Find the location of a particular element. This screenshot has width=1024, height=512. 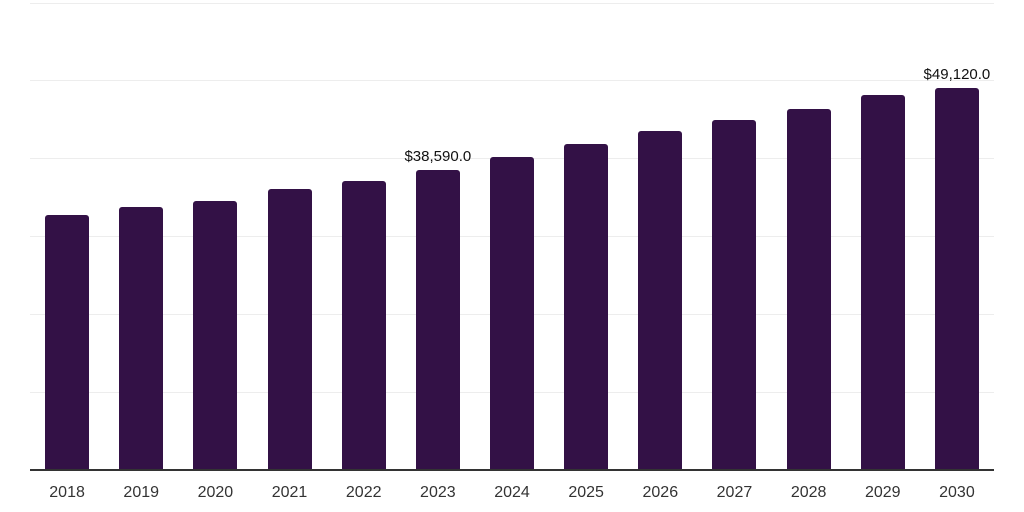

x-tick-label-2022: 2022 is located at coordinates (363, 492).